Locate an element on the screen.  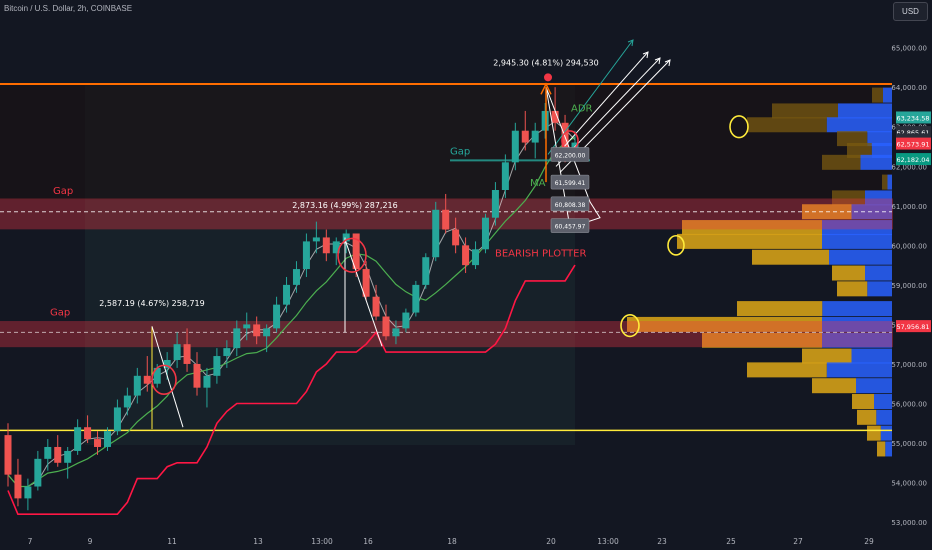
price-tag: 62,182.04 is located at coordinates (913, 159).